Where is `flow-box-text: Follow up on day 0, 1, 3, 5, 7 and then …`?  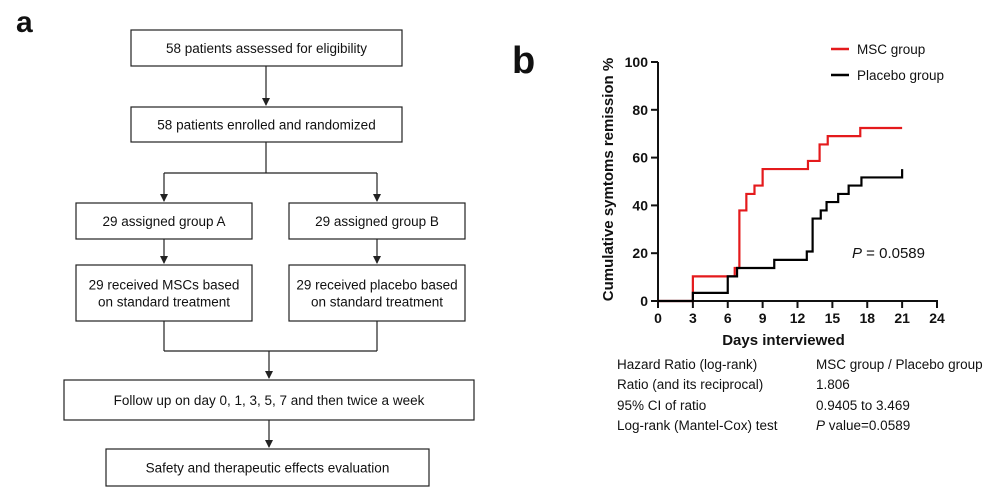 flow-box-text: Follow up on day 0, 1, 3, 5, 7 and then … is located at coordinates (269, 400).